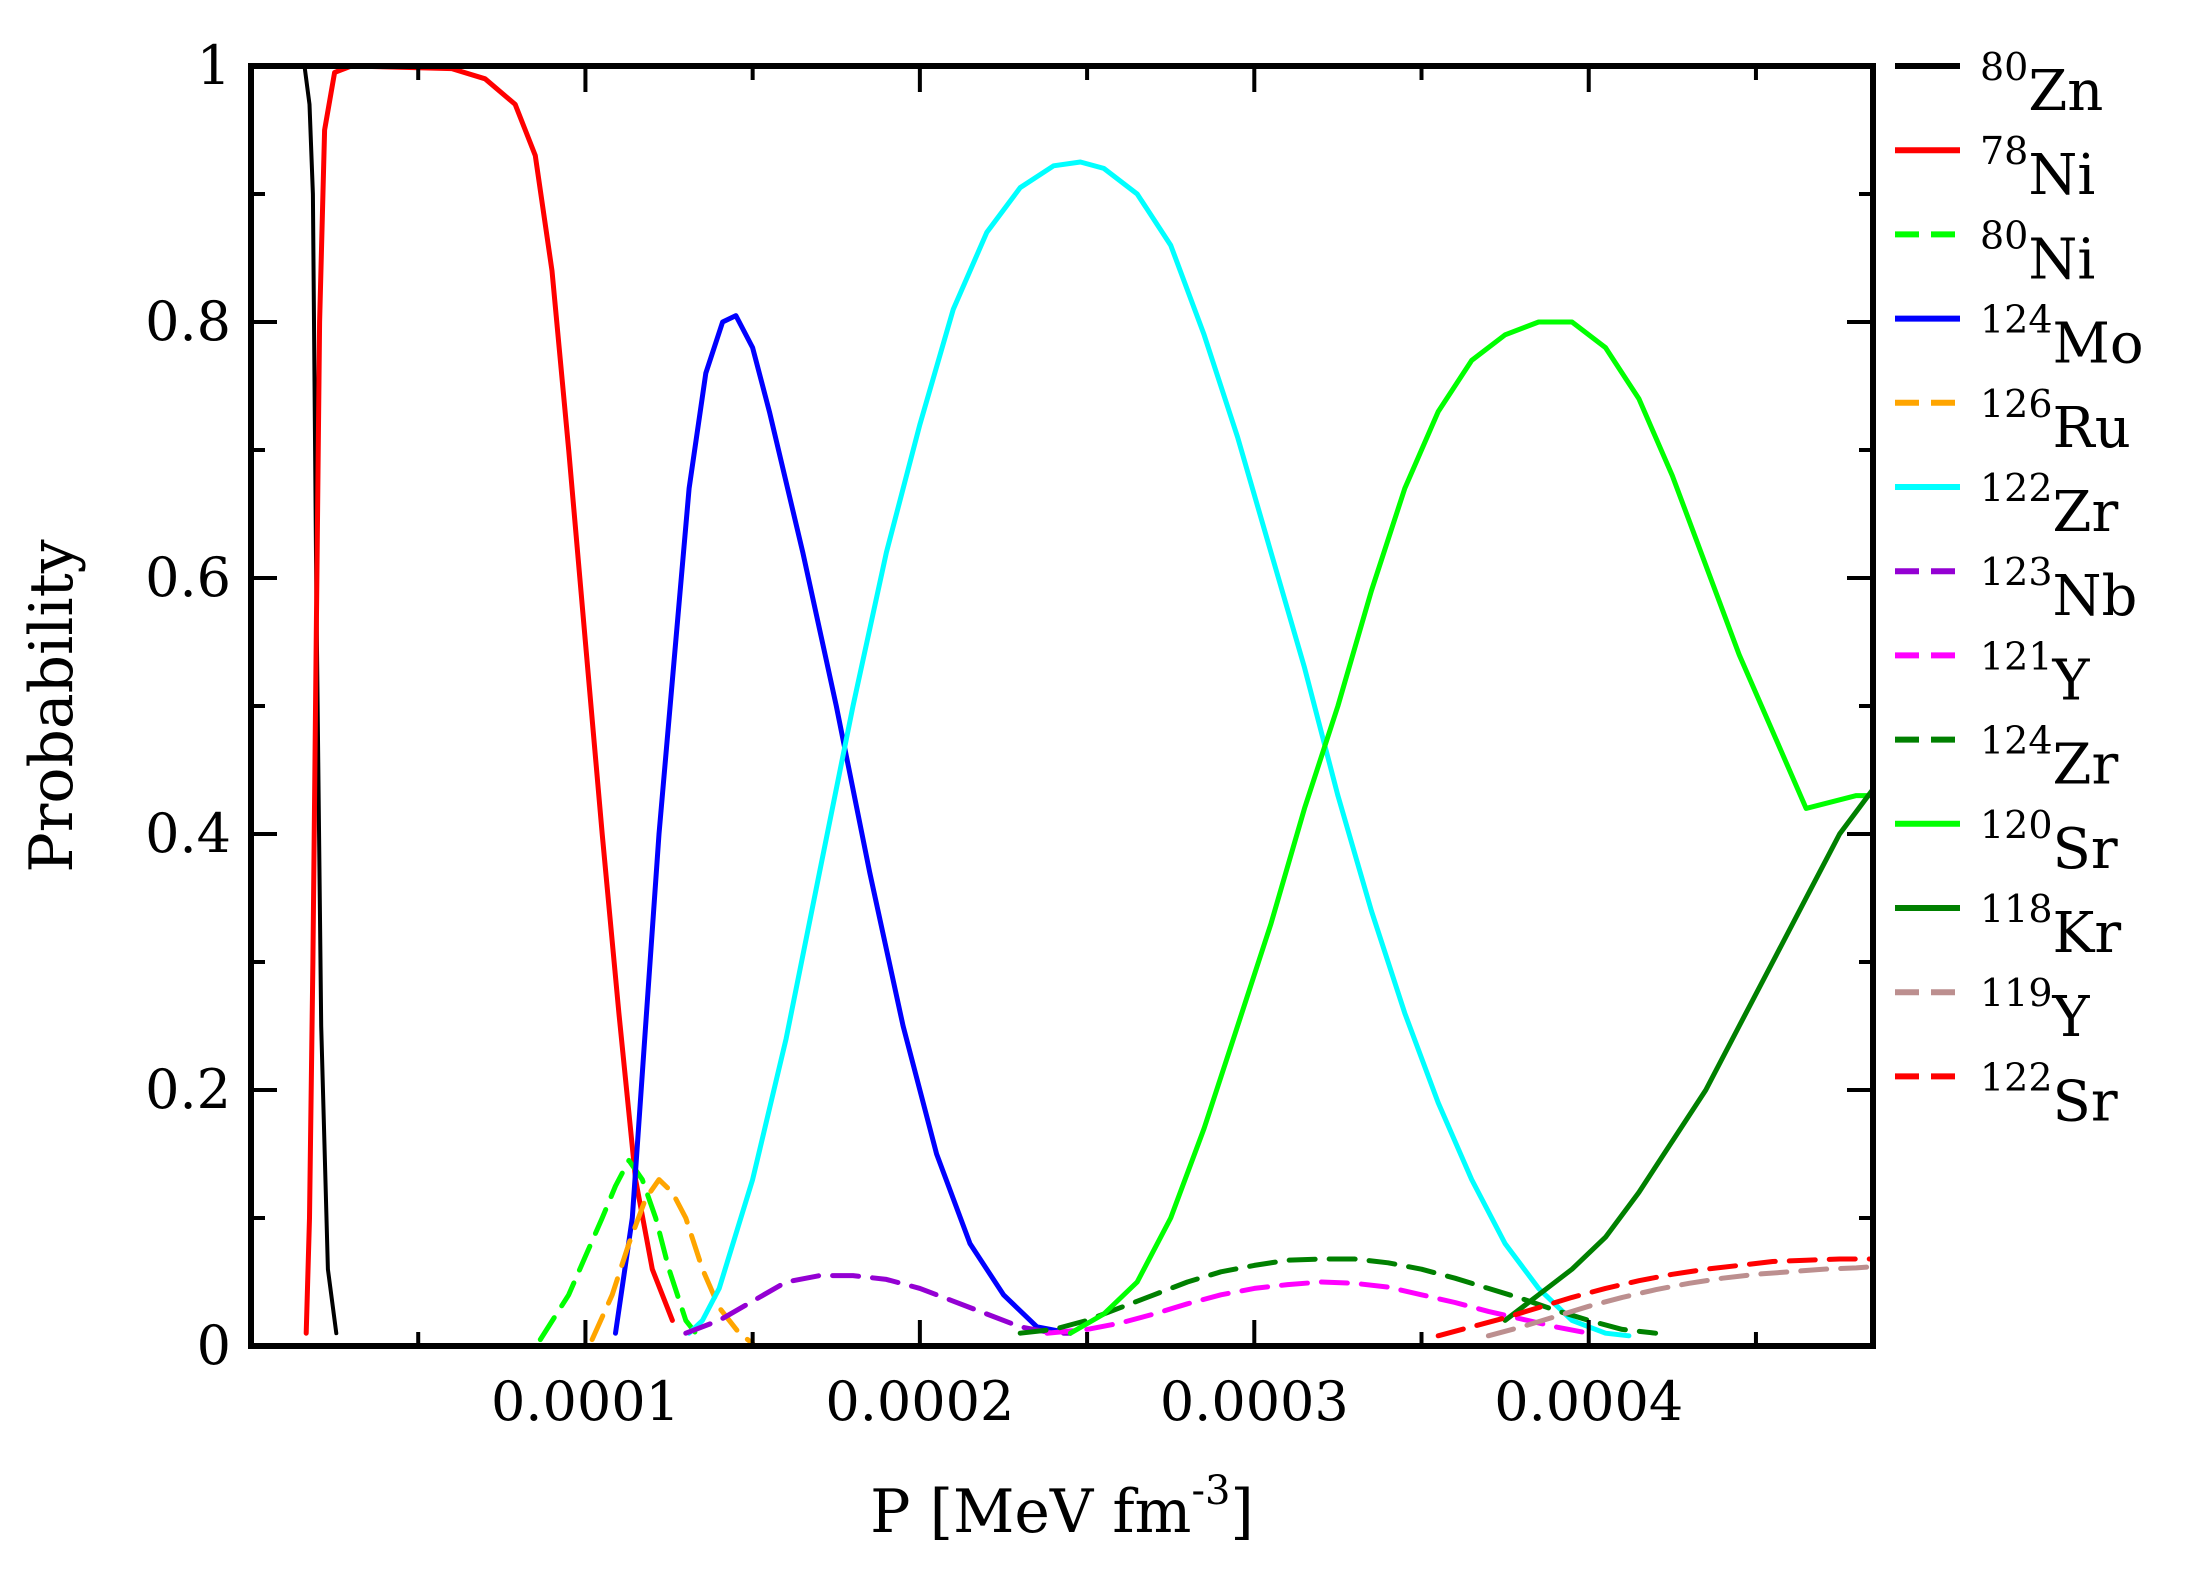  What do you see at coordinates (188, 833) in the screenshot?
I see `y-tick-label: 0.4` at bounding box center [188, 833].